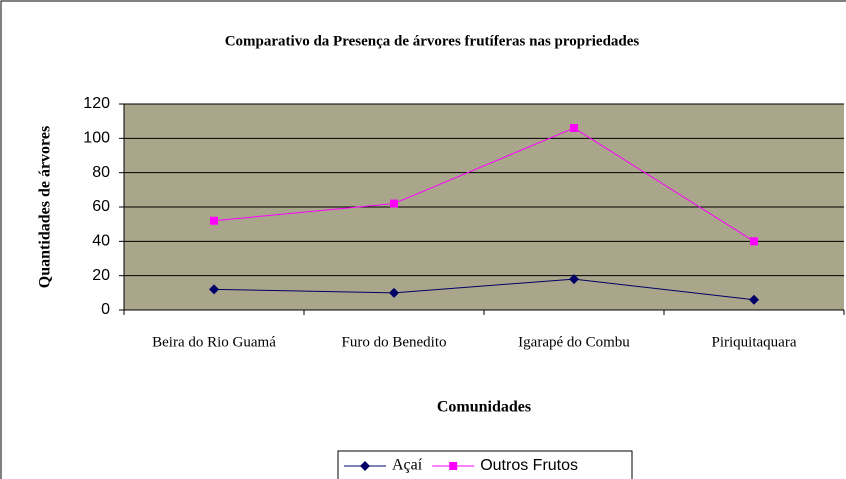  I want to click on series-line, so click(484, 289).